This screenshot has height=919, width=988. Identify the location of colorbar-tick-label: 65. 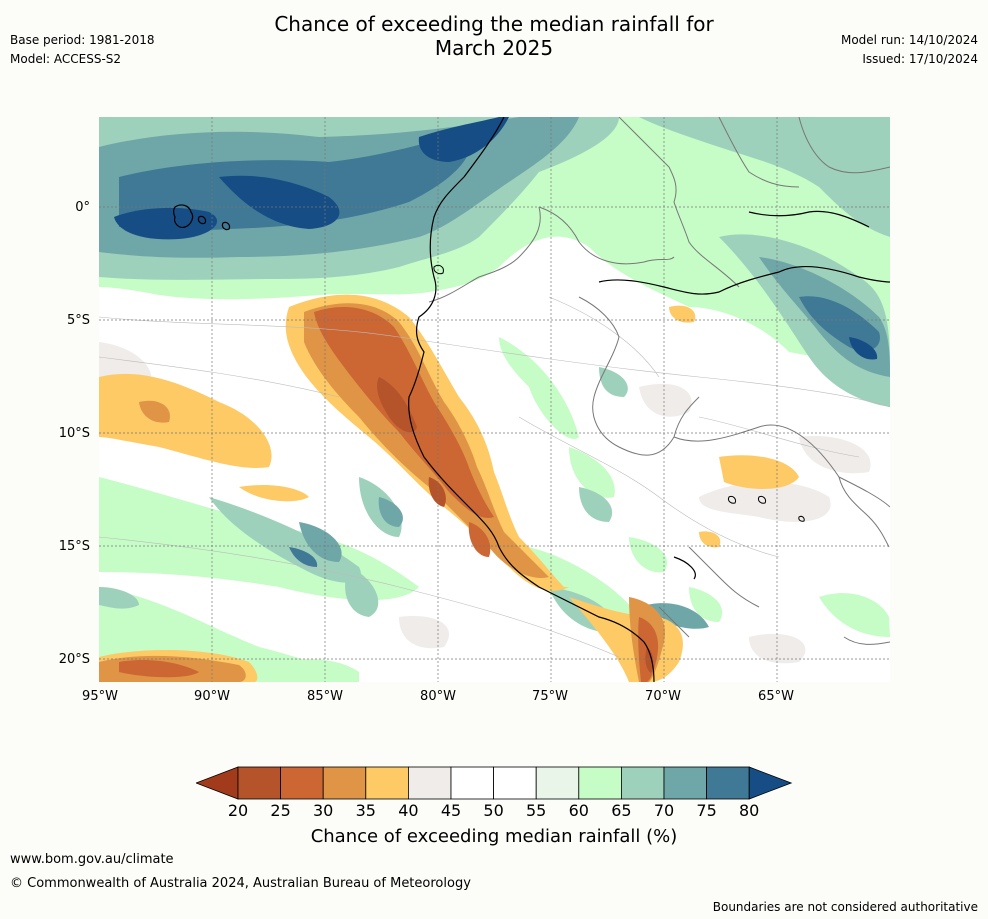
(621, 810).